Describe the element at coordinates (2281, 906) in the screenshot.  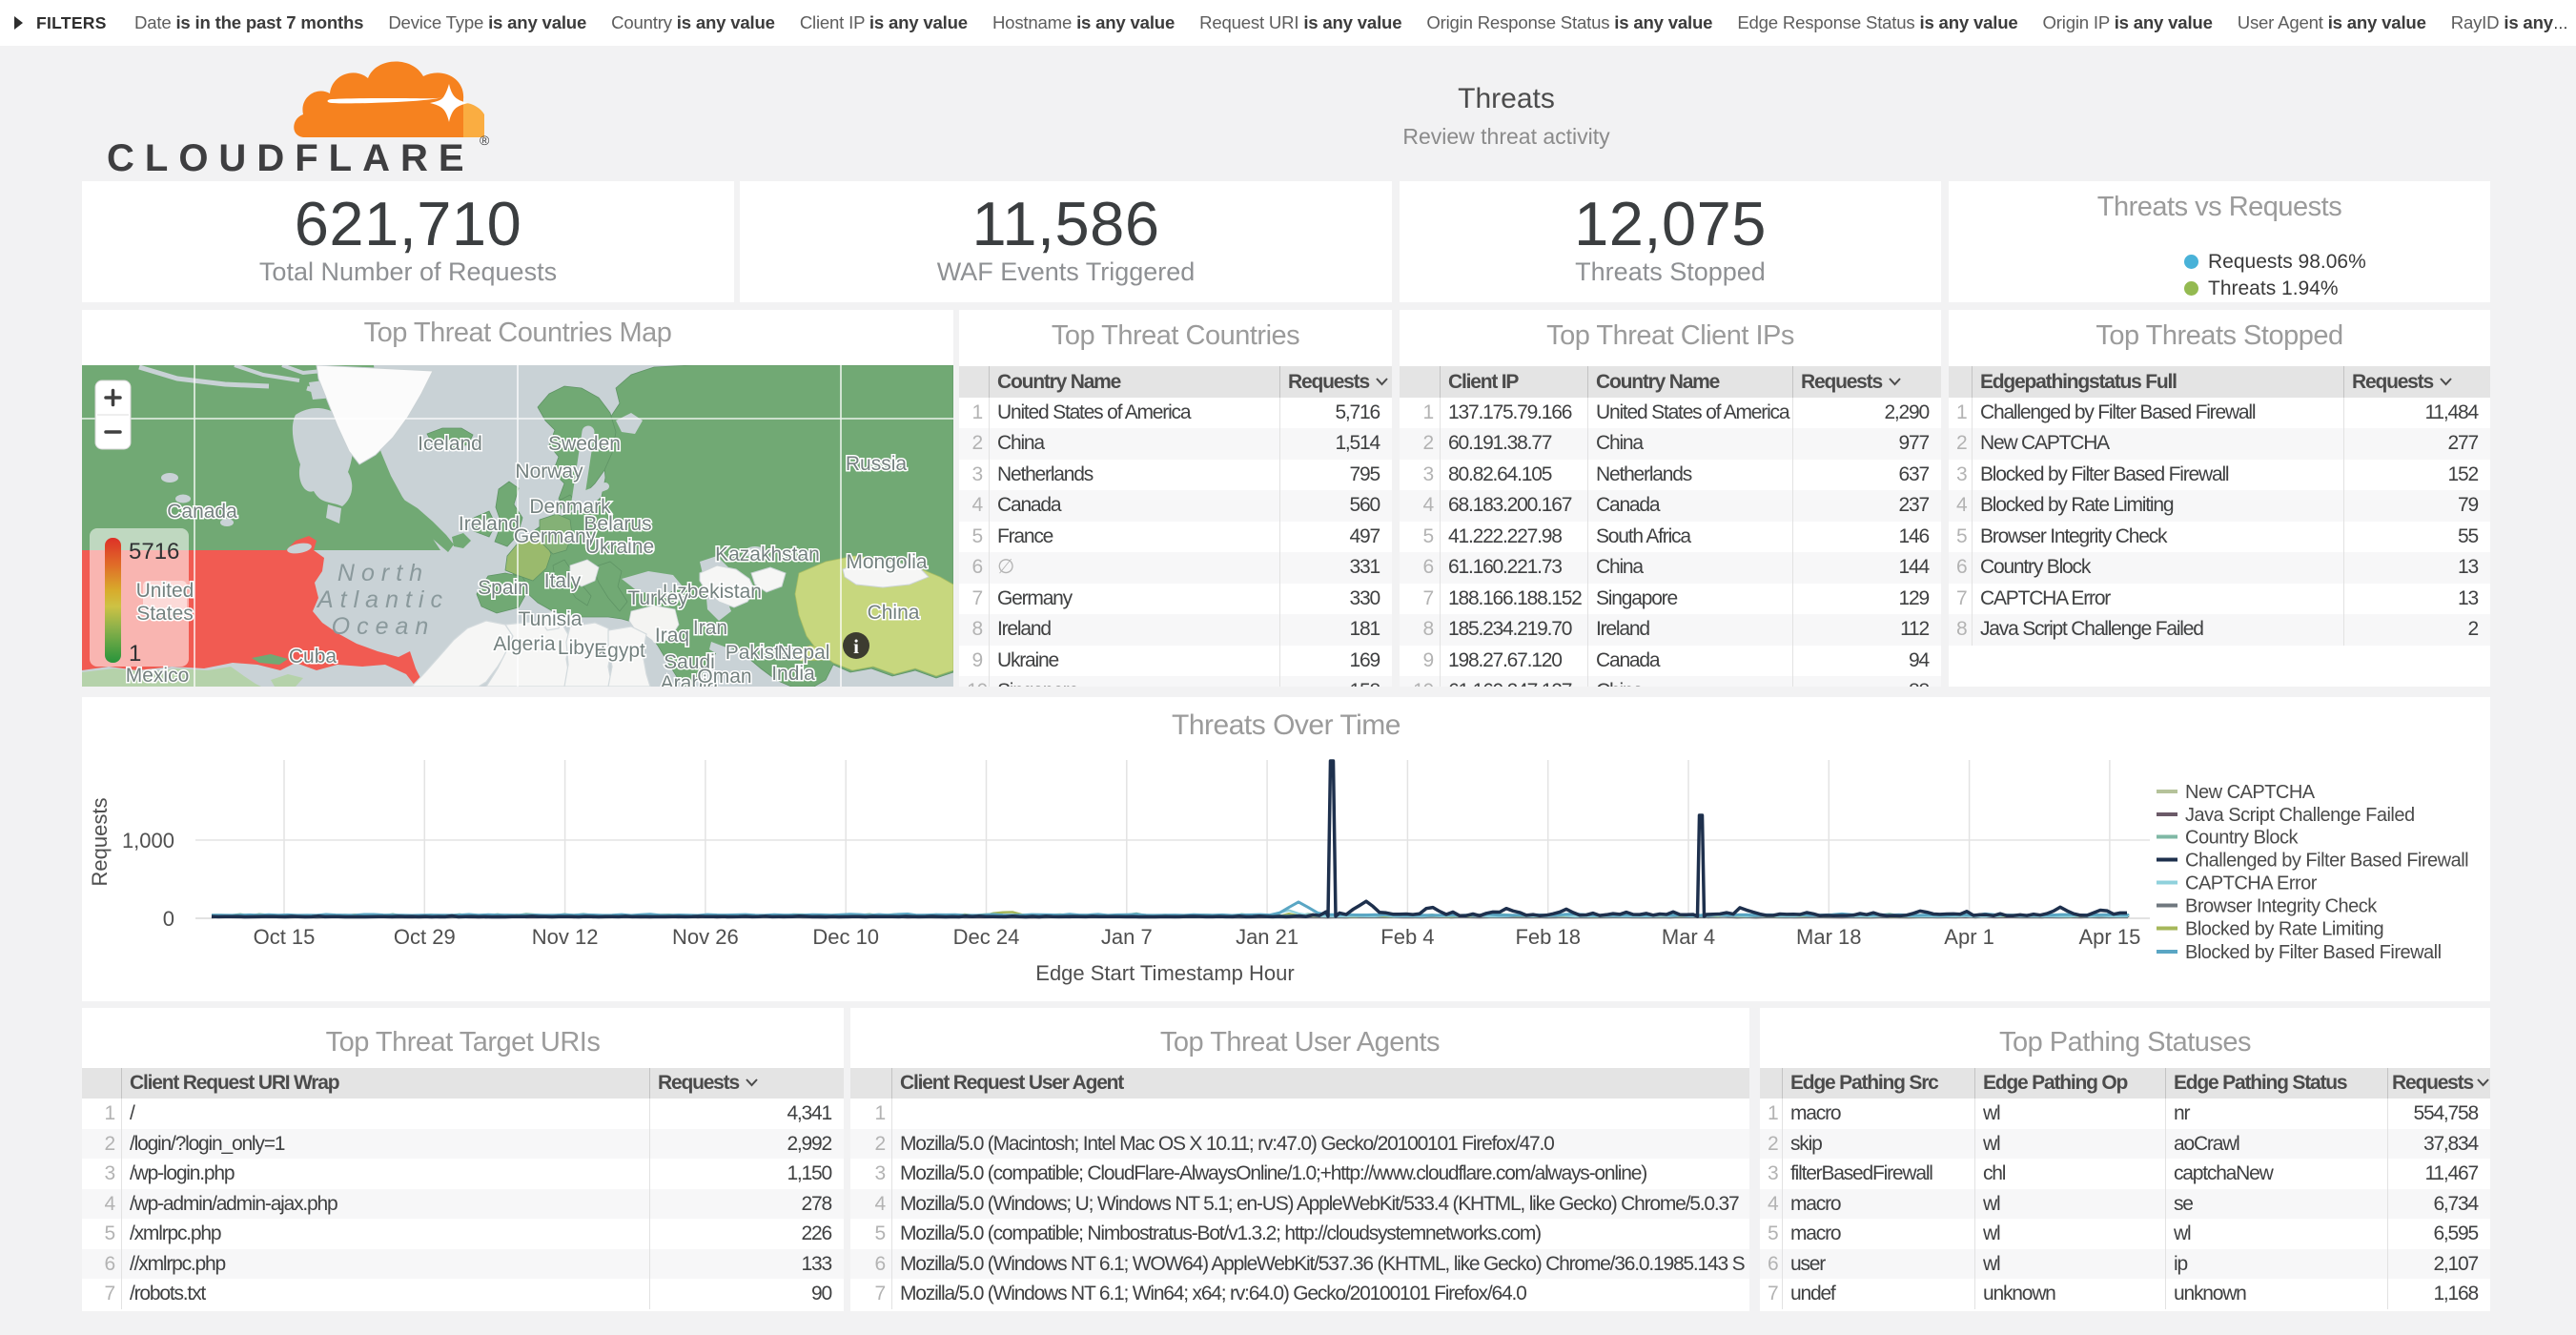
I see `svg-text: Browser Integrity Check` at that location.